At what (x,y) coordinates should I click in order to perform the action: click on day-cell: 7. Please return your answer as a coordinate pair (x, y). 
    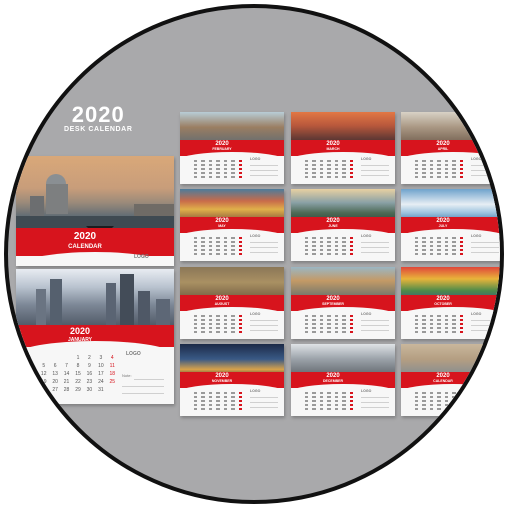
    Looking at the image, I should click on (66, 366).